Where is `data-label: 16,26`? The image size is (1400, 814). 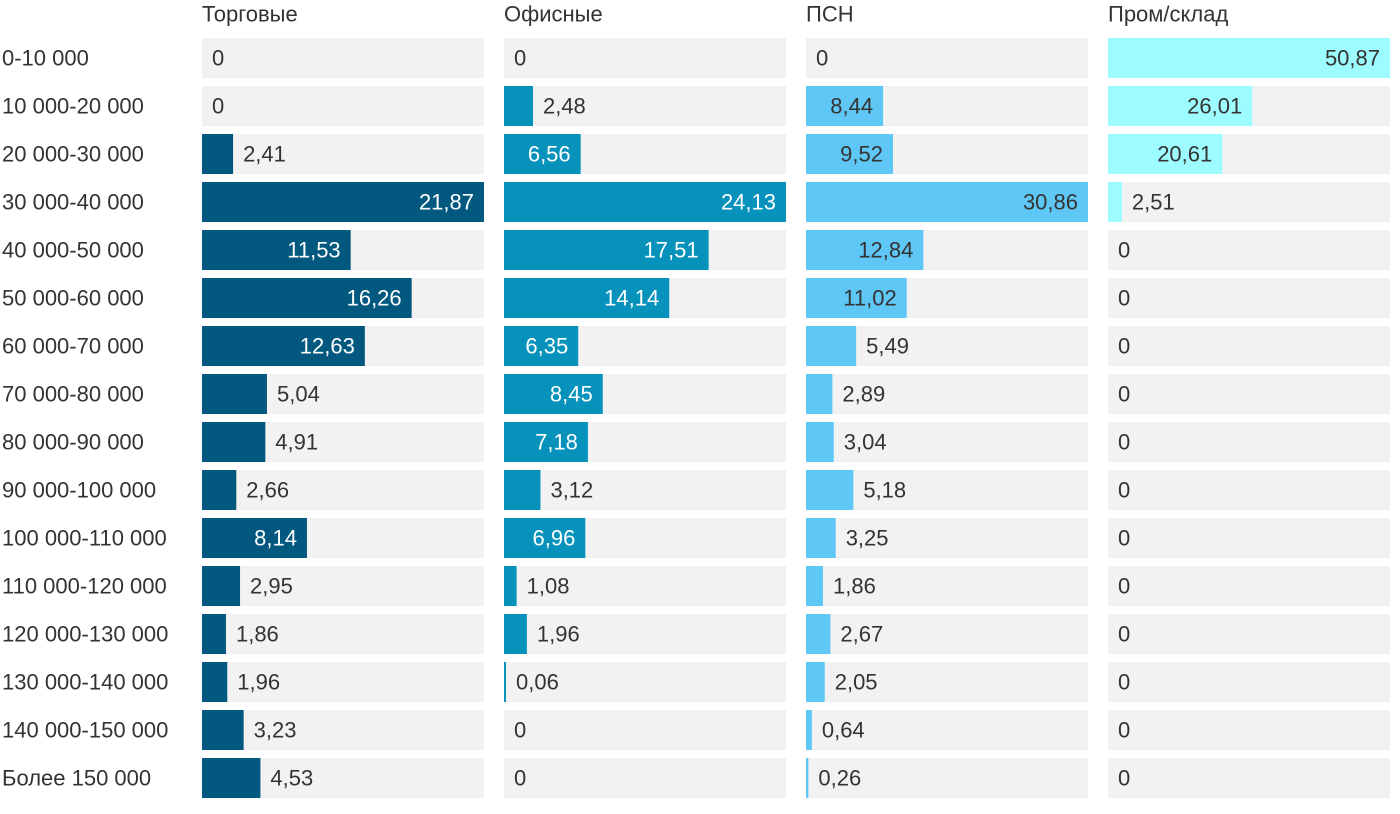 data-label: 16,26 is located at coordinates (374, 298).